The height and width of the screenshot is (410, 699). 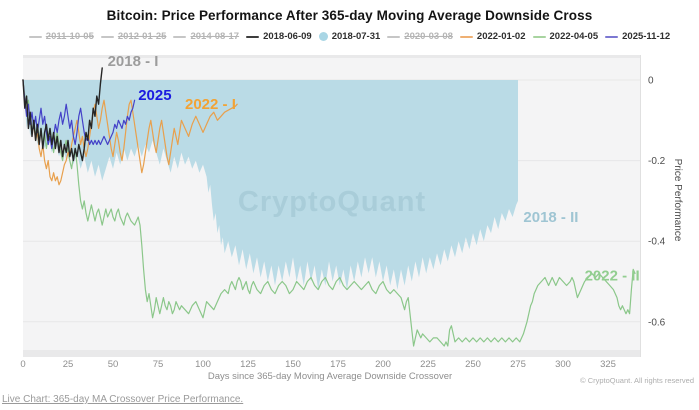 I want to click on legend-item-2018-06-09: 2018-06-09, so click(x=279, y=36).